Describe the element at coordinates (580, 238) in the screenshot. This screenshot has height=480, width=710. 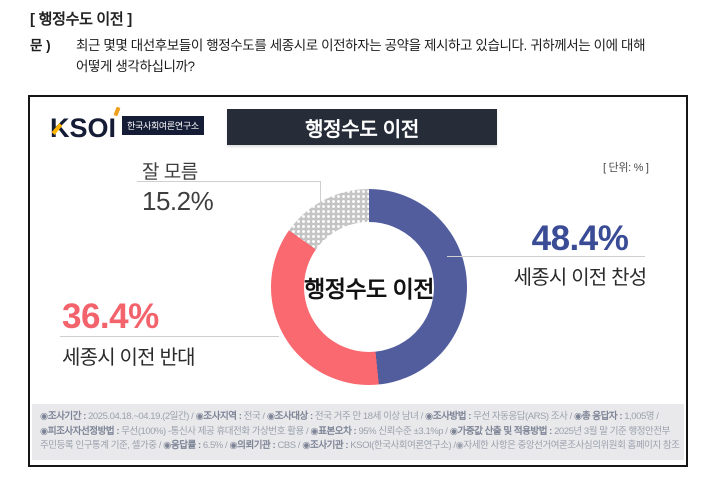
I see `agree-value: 48.4%` at that location.